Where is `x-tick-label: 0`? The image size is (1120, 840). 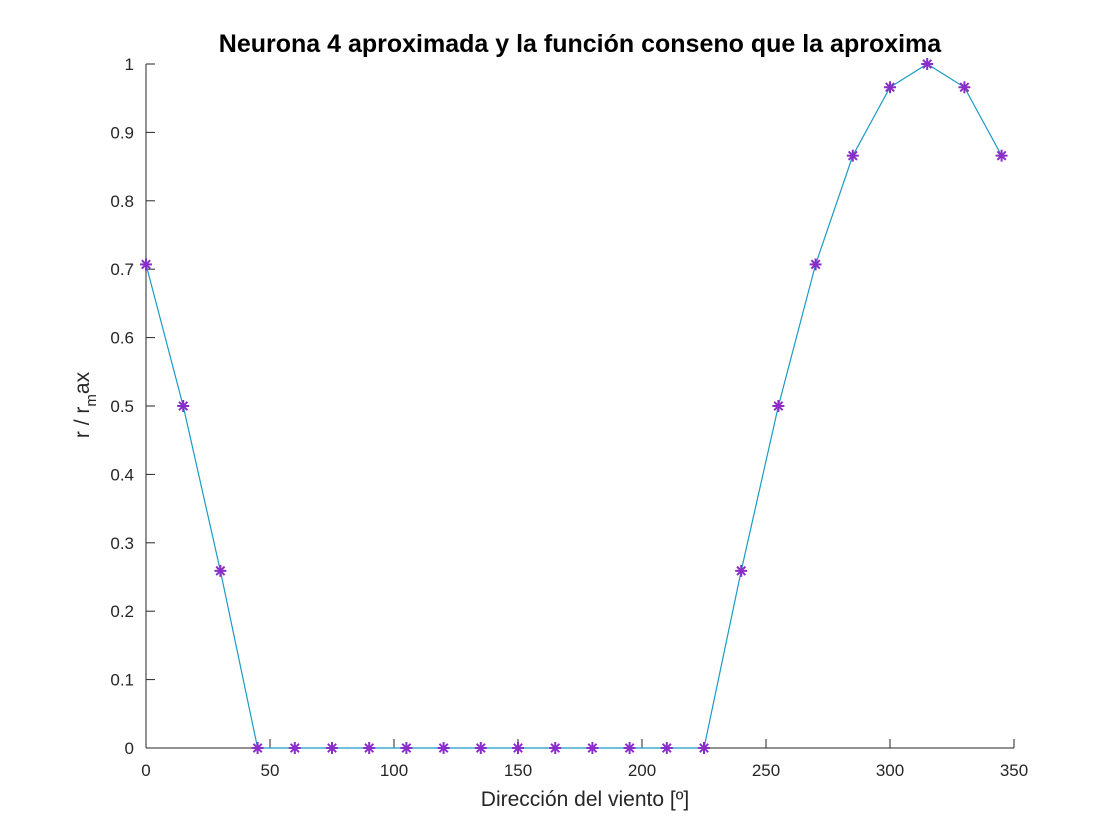 x-tick-label: 0 is located at coordinates (145, 770).